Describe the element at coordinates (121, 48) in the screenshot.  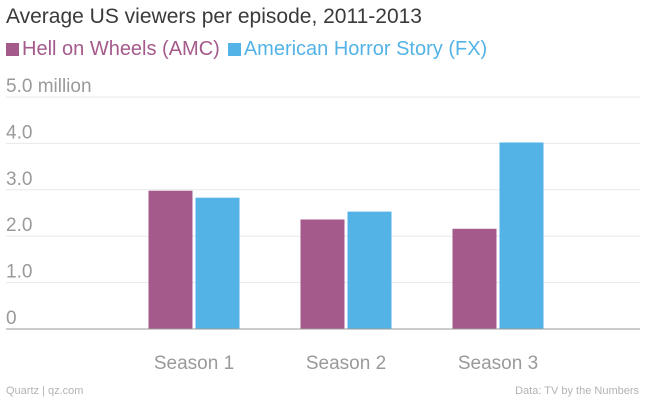
I see `legend-label-hell-on-wheels: Hell on Wheels (AMC)` at that location.